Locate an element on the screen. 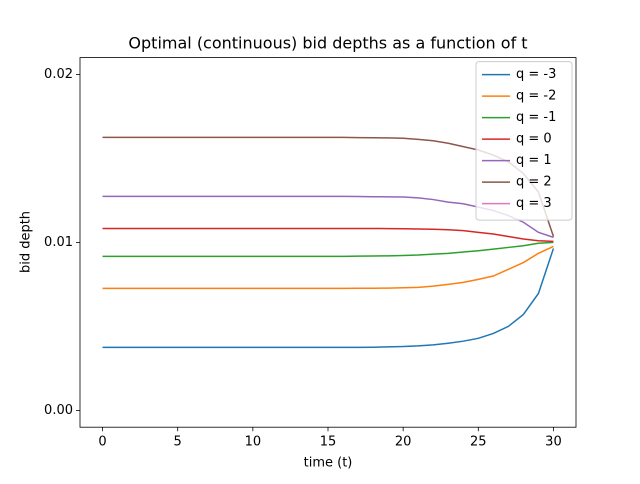  x-tick-label: 0 is located at coordinates (102, 442).